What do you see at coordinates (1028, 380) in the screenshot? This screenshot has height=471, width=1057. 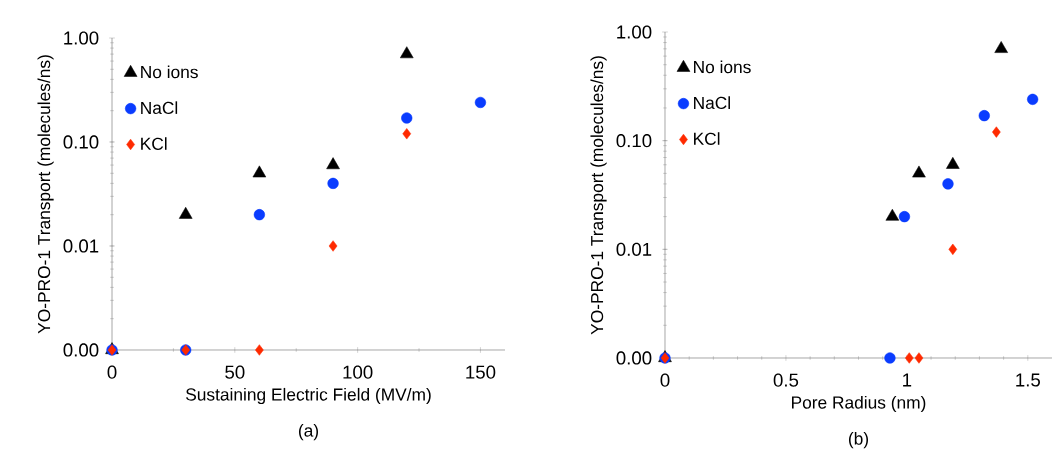 I see `x-tick-label: 1.5` at bounding box center [1028, 380].